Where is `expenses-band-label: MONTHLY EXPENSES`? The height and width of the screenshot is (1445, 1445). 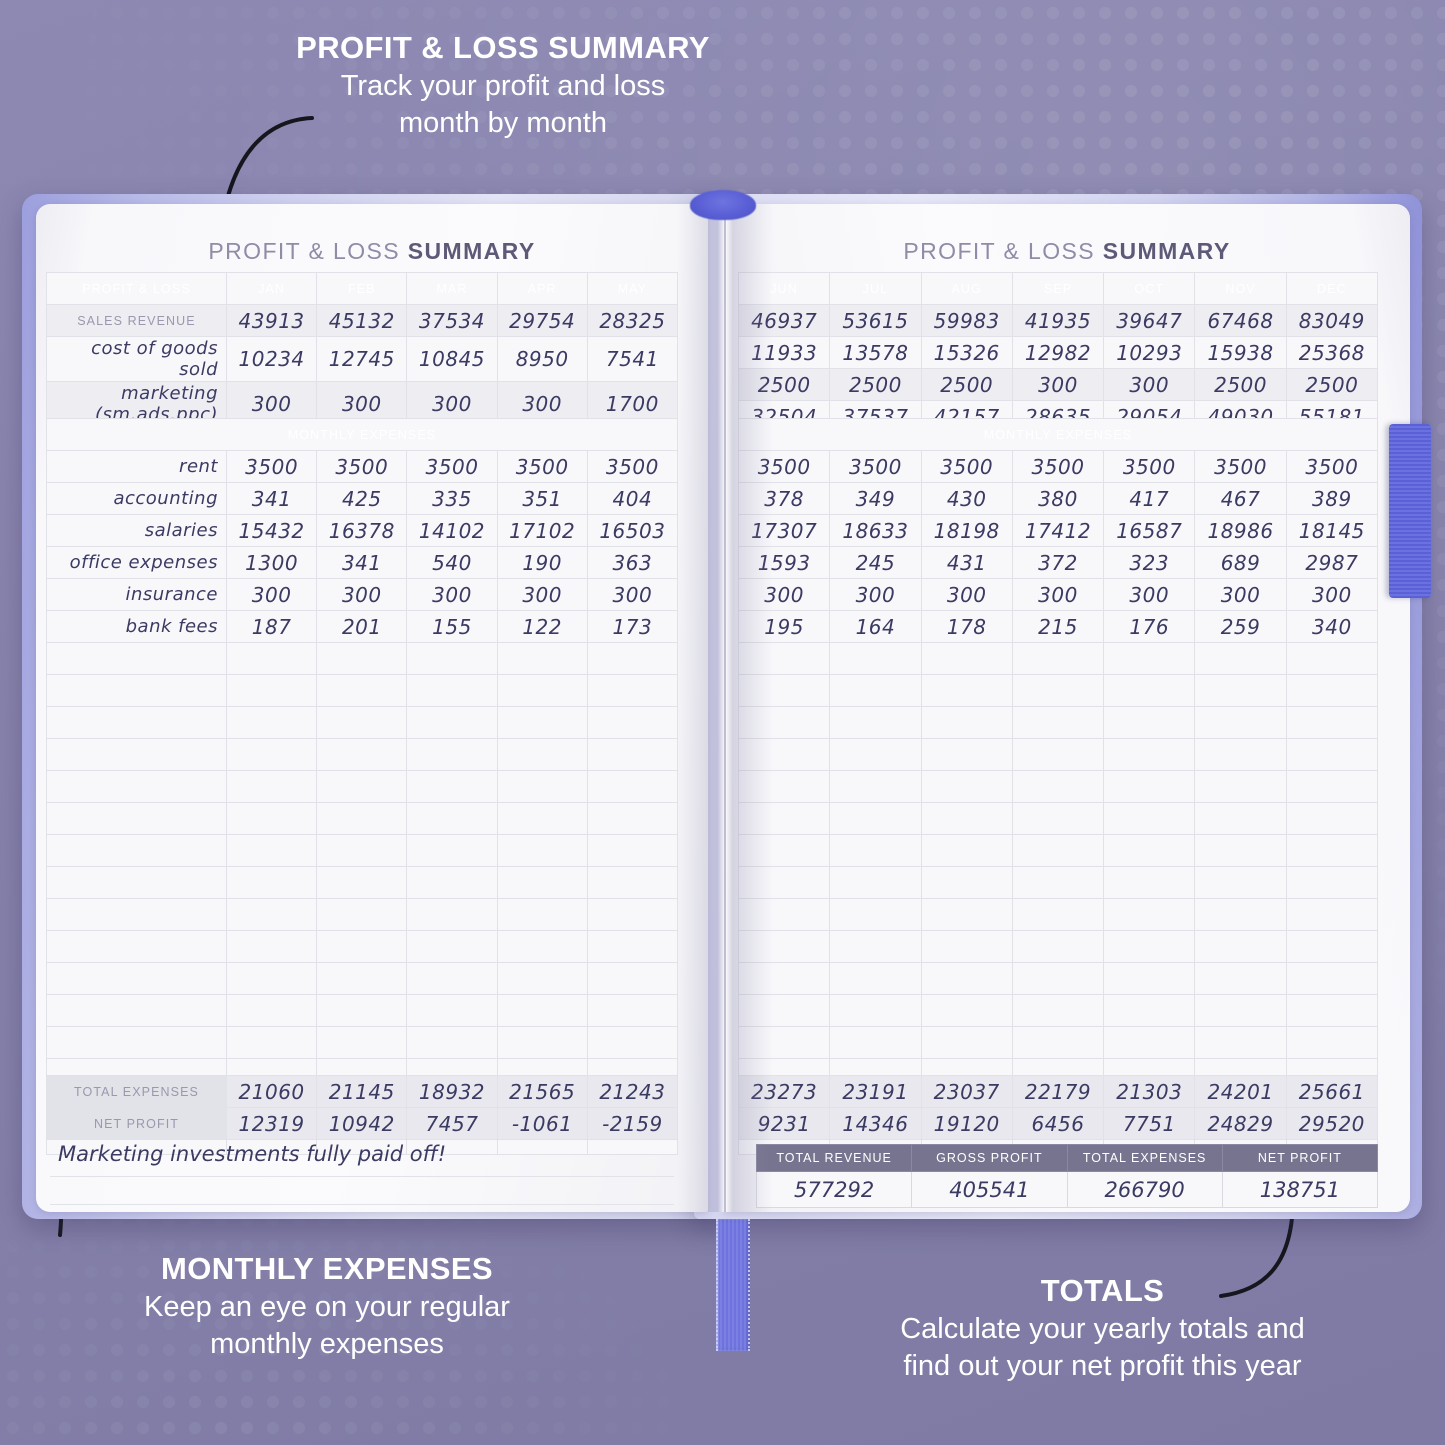 expenses-band-label: MONTHLY EXPENSES is located at coordinates (362, 434).